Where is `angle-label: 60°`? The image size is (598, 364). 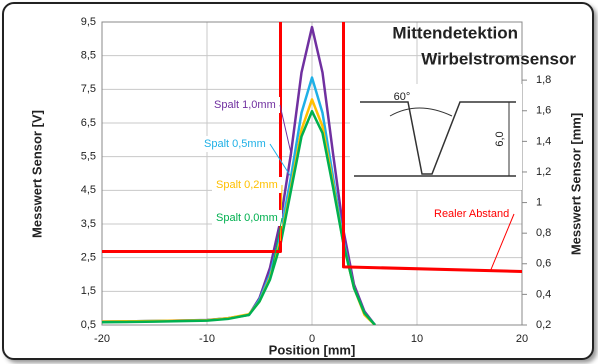
angle-label: 60° is located at coordinates (402, 97).